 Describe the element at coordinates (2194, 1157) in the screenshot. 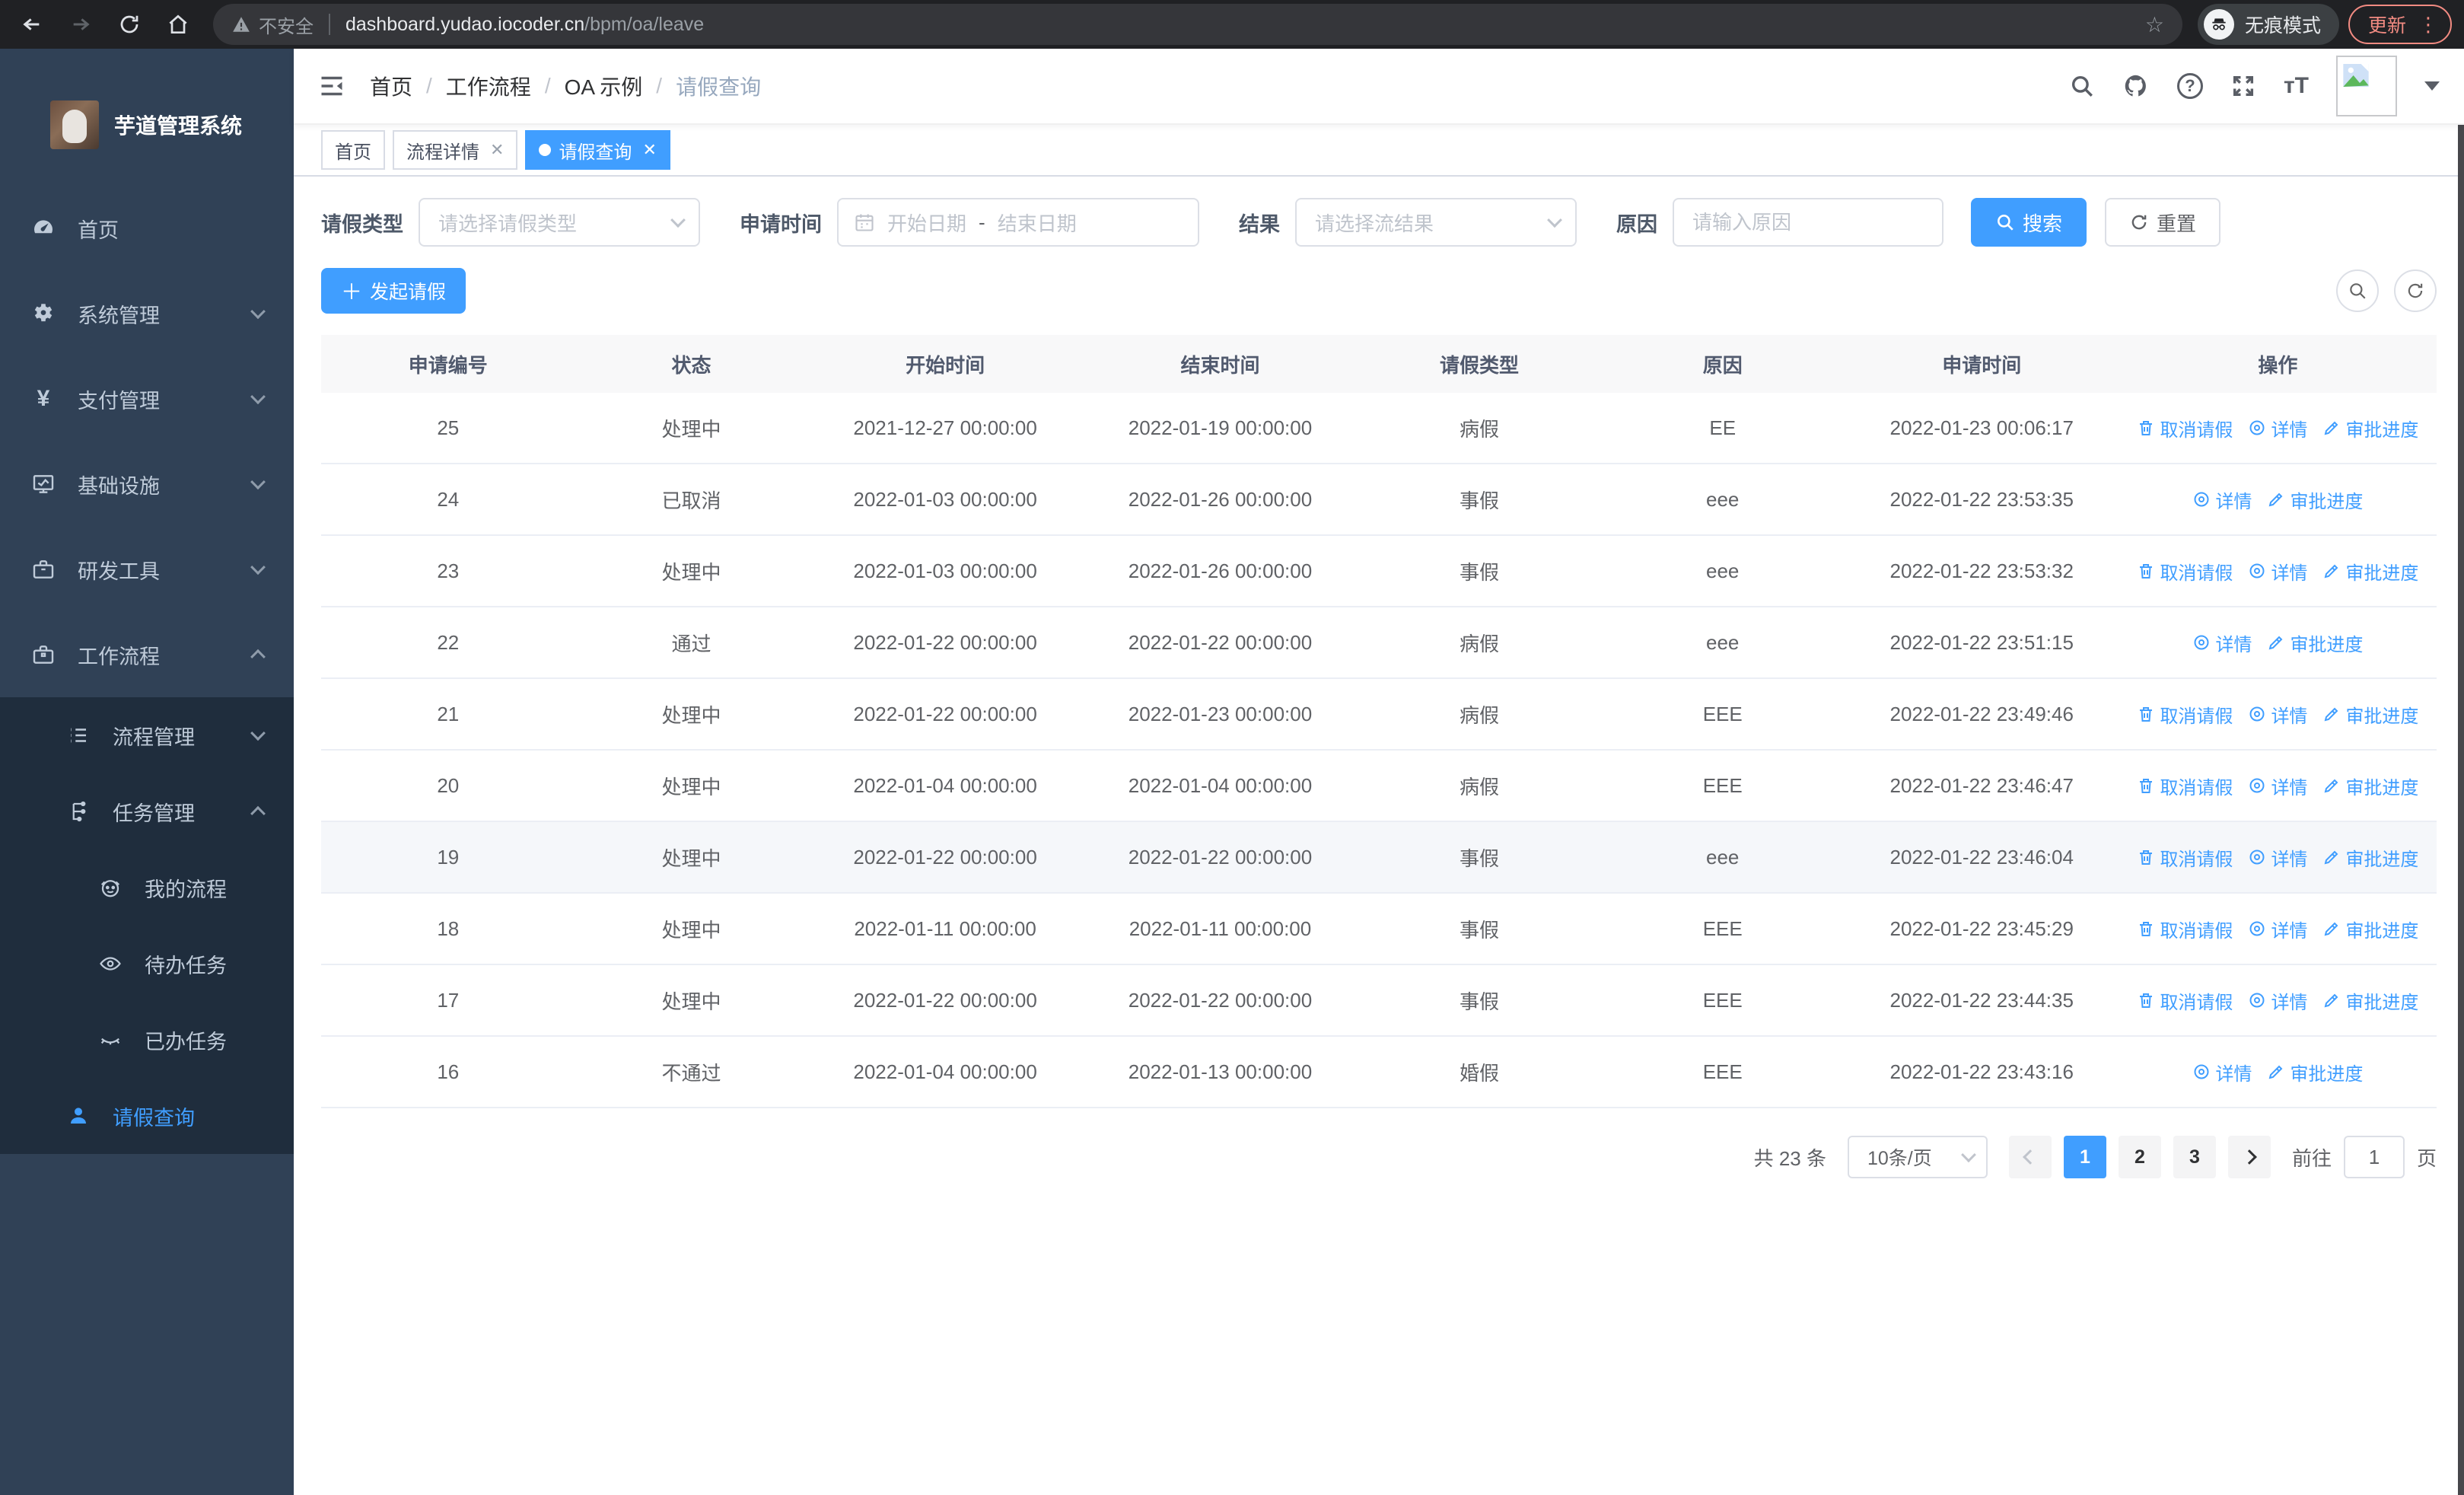

I see `page-button-3: 3` at that location.